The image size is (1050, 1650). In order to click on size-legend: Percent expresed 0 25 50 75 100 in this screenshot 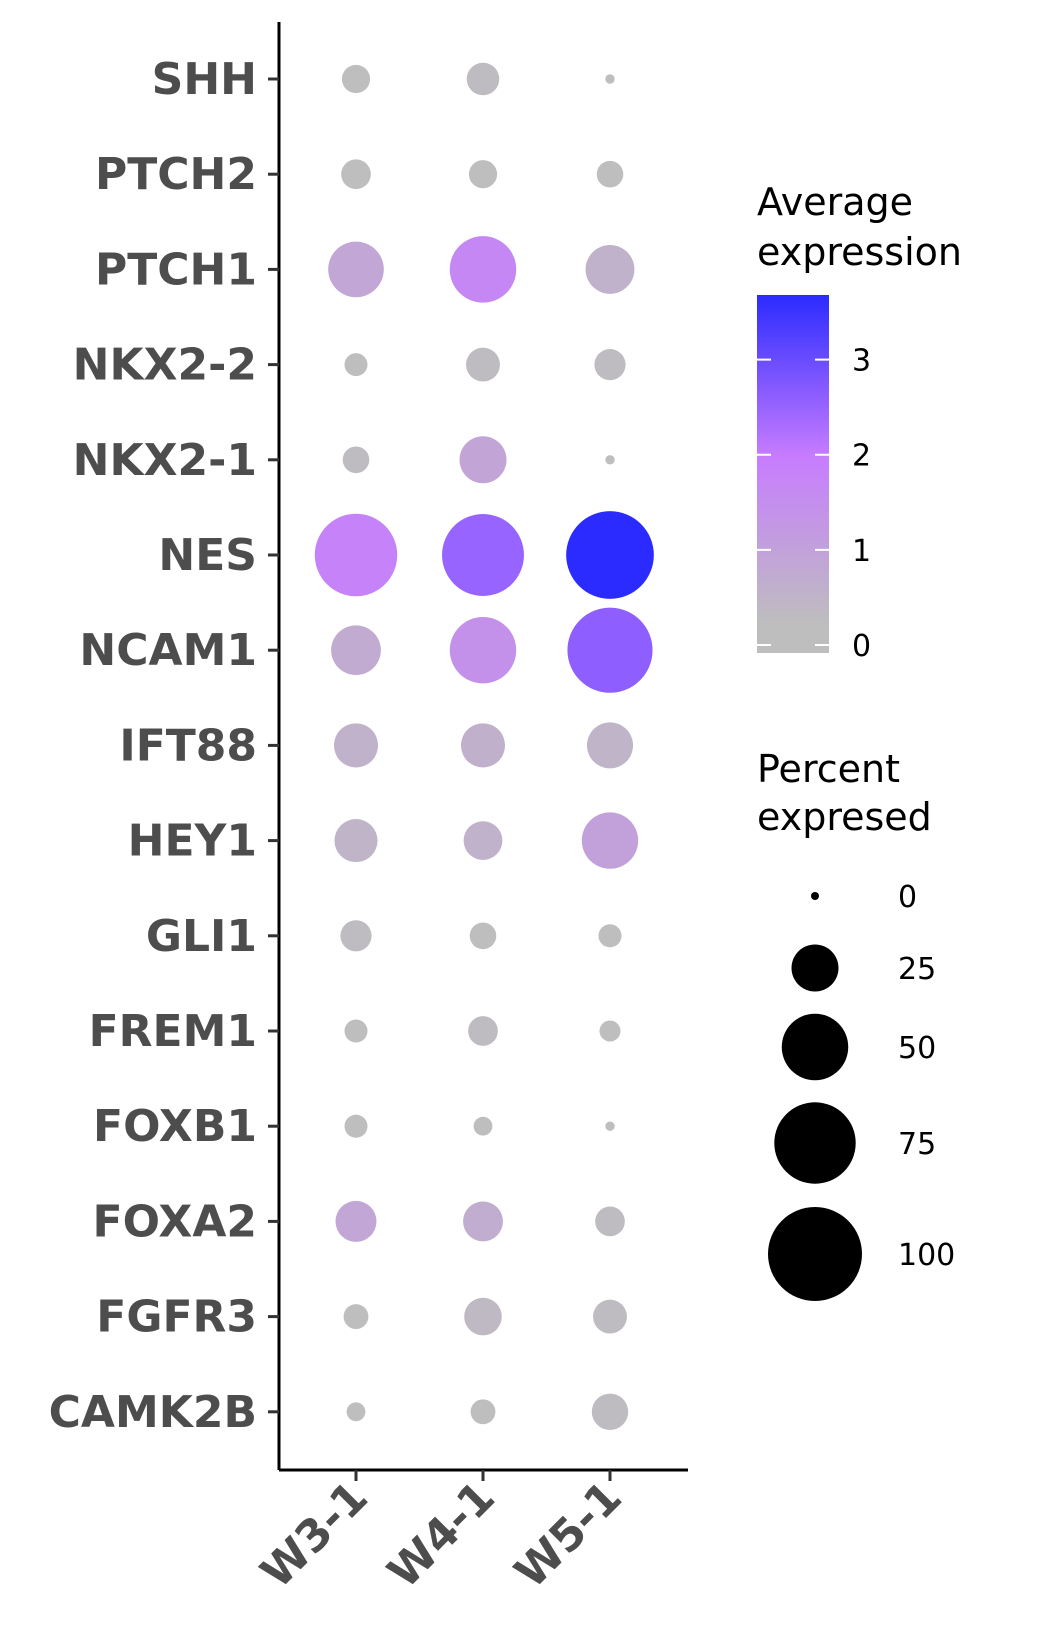, I will do `click(856, 1024)`.